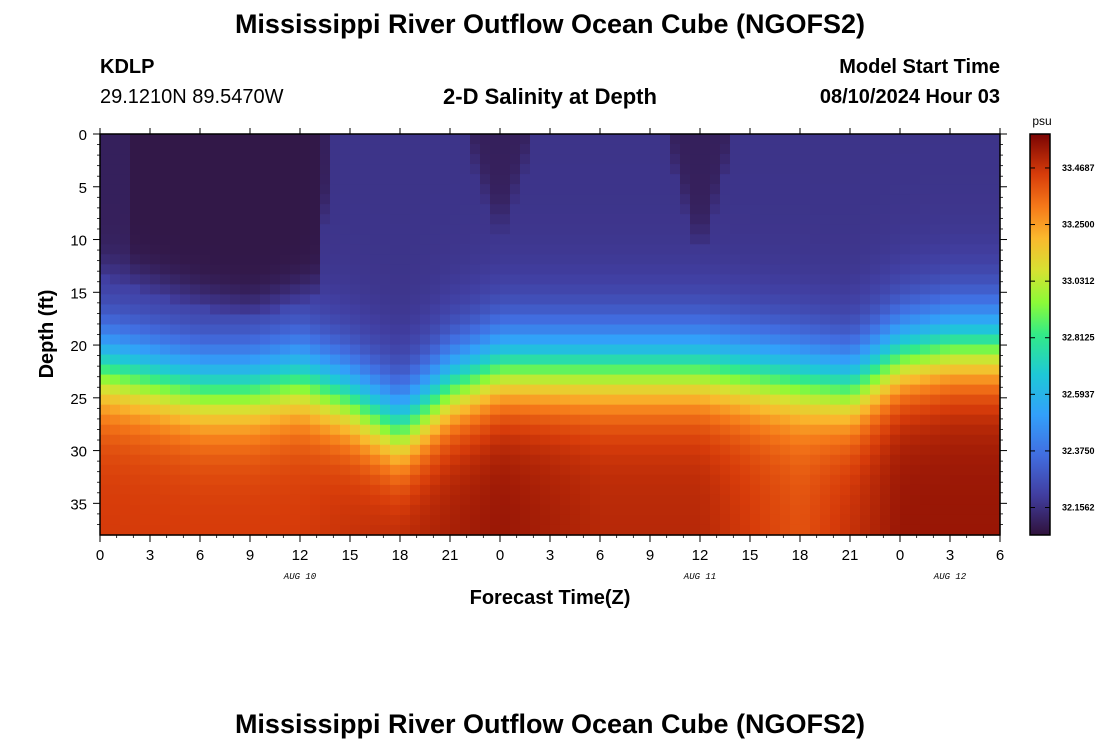 This screenshot has width=1100, height=750. What do you see at coordinates (1041, 121) in the screenshot?
I see `colorbar-unit: psu` at bounding box center [1041, 121].